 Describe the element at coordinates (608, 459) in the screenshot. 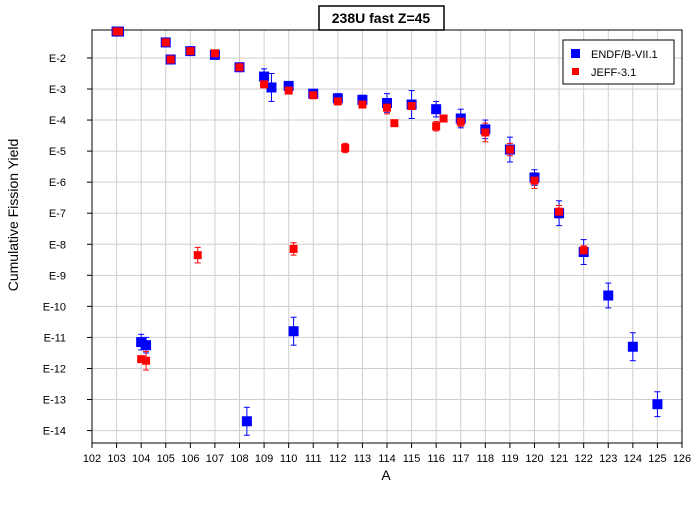

I see `x-tick-label: 123` at that location.